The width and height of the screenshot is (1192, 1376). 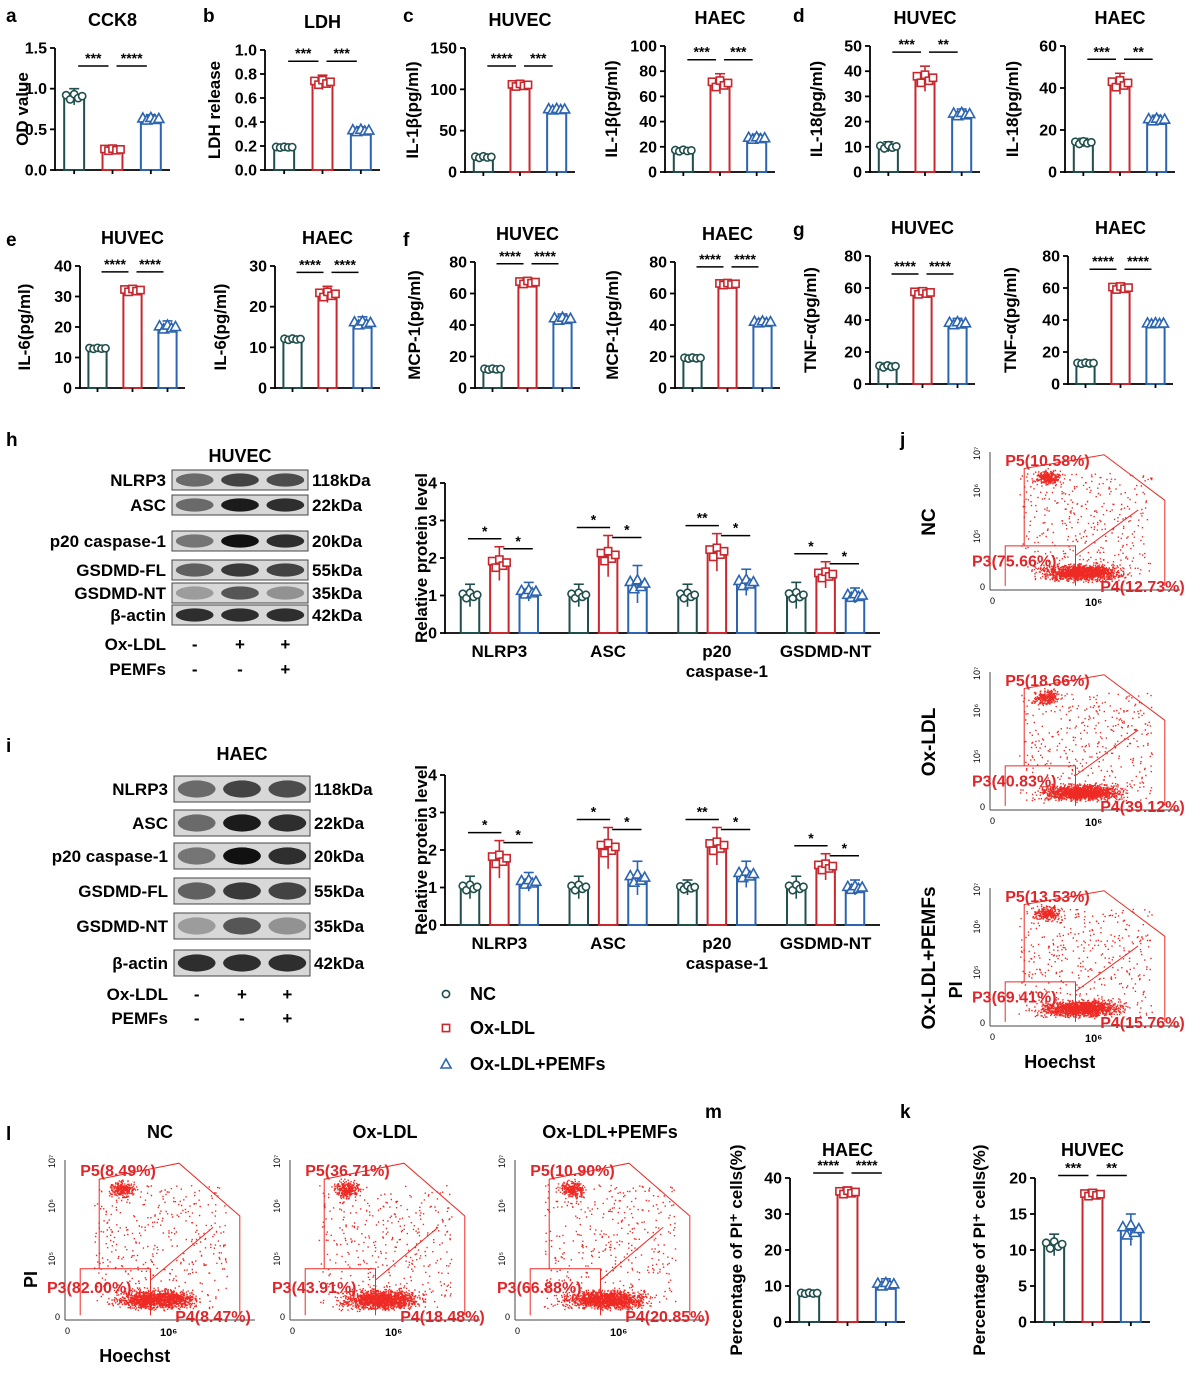 What do you see at coordinates (246, 99) in the screenshot?
I see `y-tick-label: 0.6` at bounding box center [246, 99].